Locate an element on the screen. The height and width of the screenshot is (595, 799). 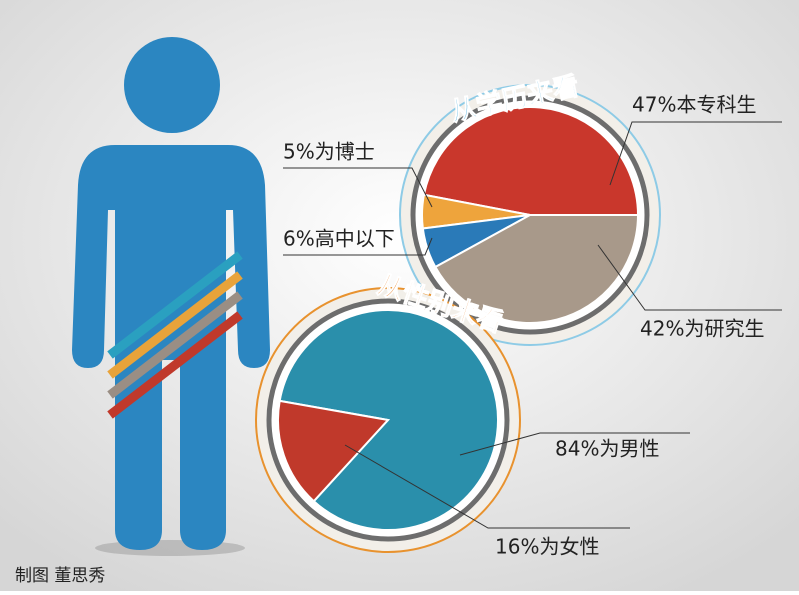
value-label: 84%为男性 is located at coordinates (607, 449).